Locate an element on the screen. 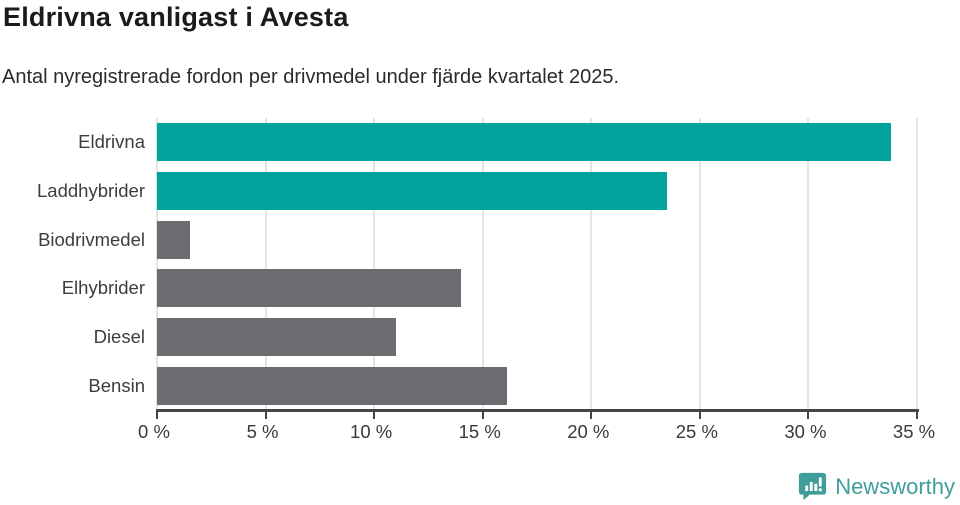 The image size is (960, 505). chart-row: Laddhybrider is located at coordinates (480, 191).